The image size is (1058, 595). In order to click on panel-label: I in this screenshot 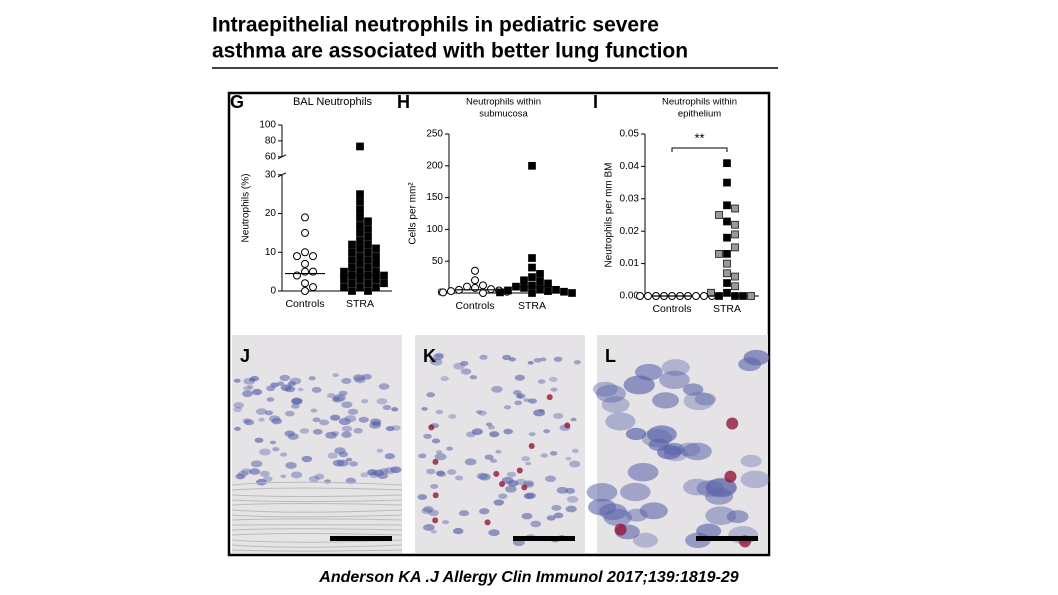, I will do `click(595, 102)`.